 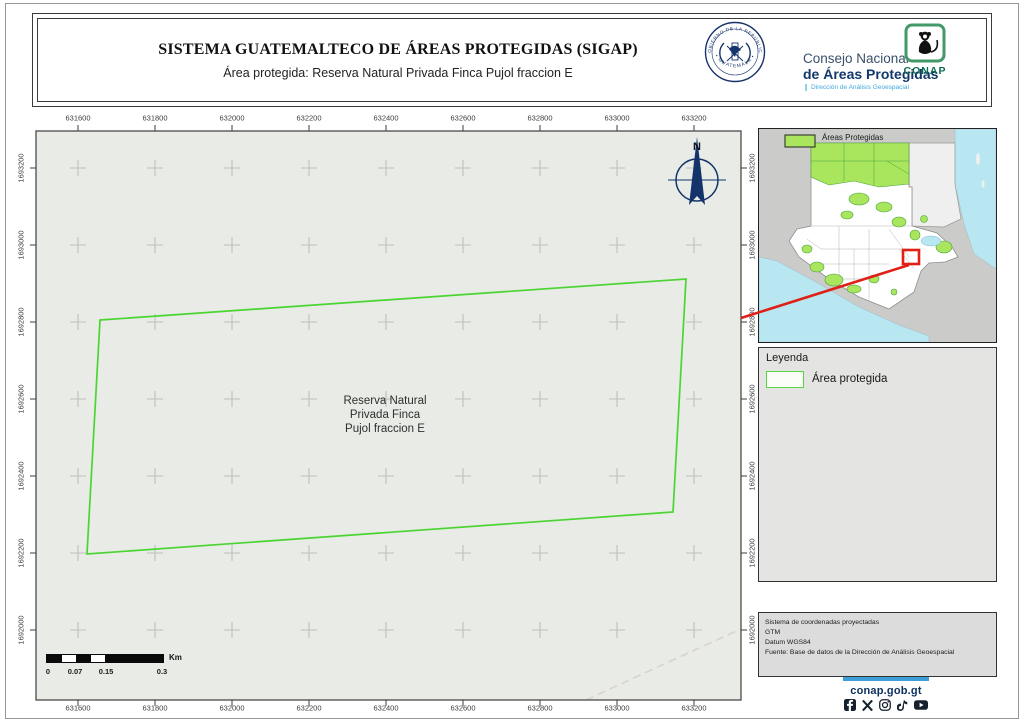 I want to click on metadata-line: Datum WGS84, so click(x=788, y=642).